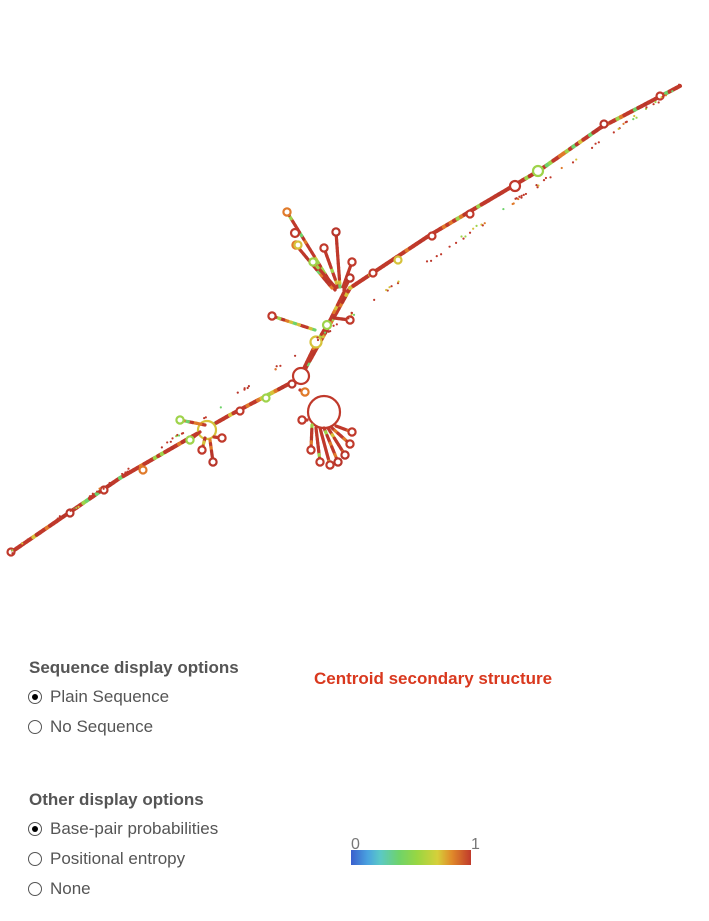  I want to click on no-sequence-radio: No Sequence, so click(90, 727).